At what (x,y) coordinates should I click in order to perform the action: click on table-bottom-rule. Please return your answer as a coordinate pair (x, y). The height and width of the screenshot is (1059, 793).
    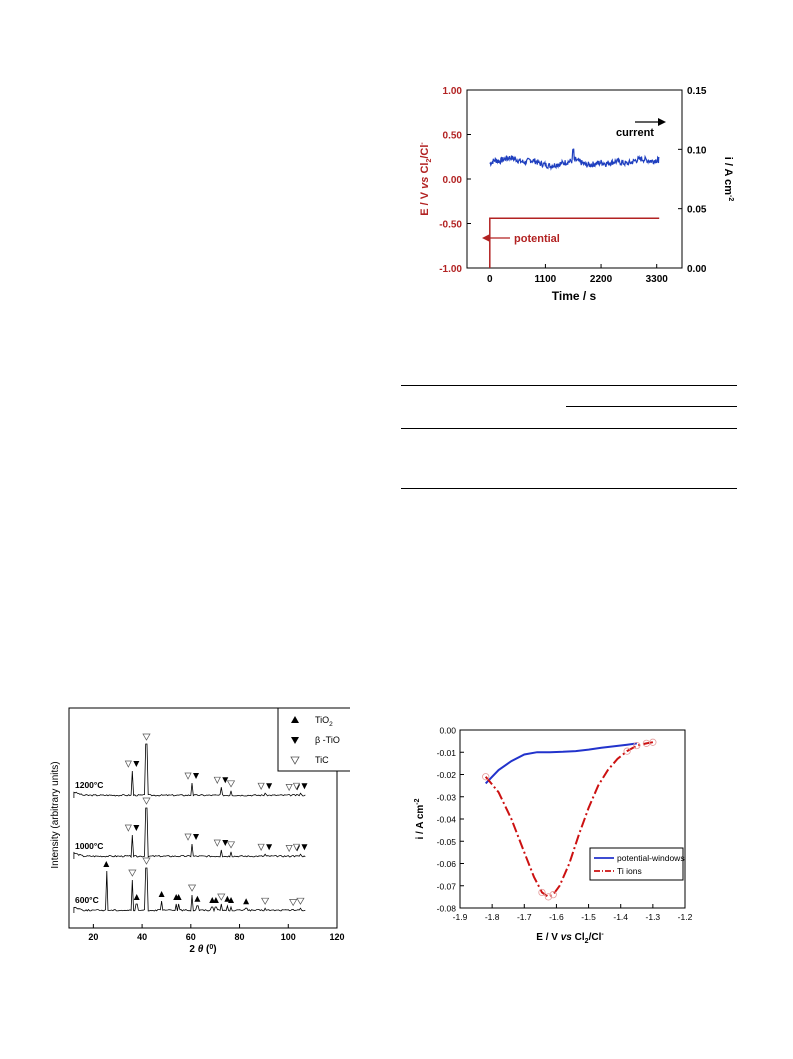
    Looking at the image, I should click on (569, 488).